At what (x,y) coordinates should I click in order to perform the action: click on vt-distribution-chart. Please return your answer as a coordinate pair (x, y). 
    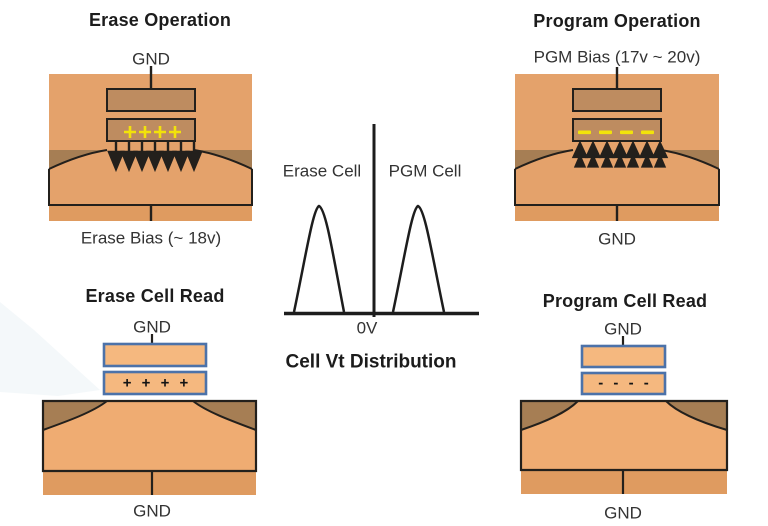
    Looking at the image, I should click on (381, 220).